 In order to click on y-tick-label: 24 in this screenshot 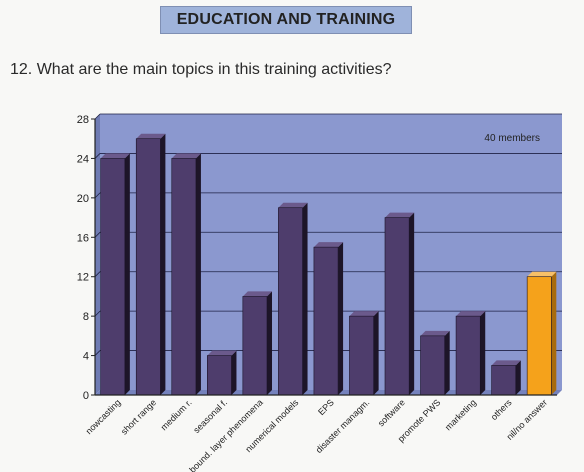, I will do `click(83, 159)`.